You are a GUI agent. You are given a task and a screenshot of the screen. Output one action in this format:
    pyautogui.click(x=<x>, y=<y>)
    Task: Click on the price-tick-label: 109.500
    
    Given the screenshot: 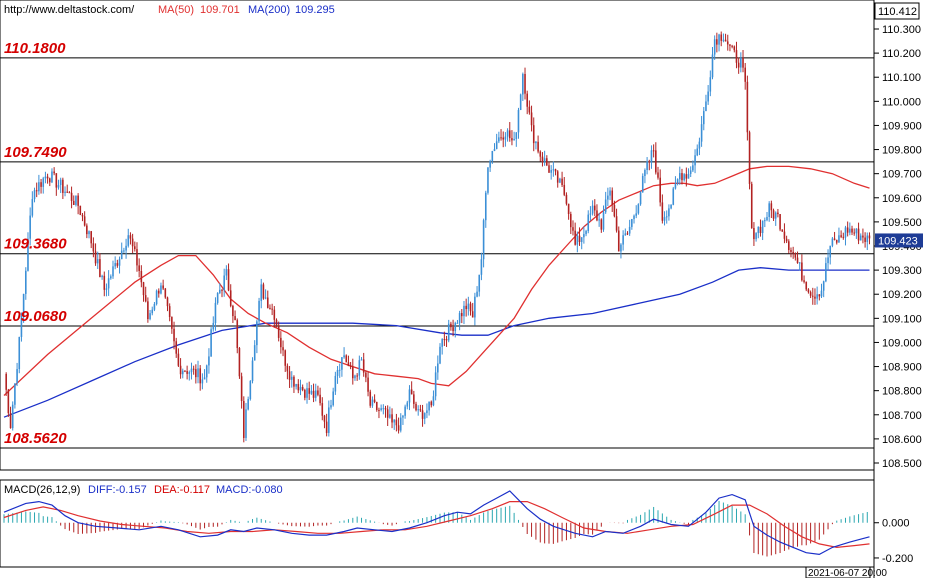 What is the action you would take?
    pyautogui.click(x=902, y=223)
    